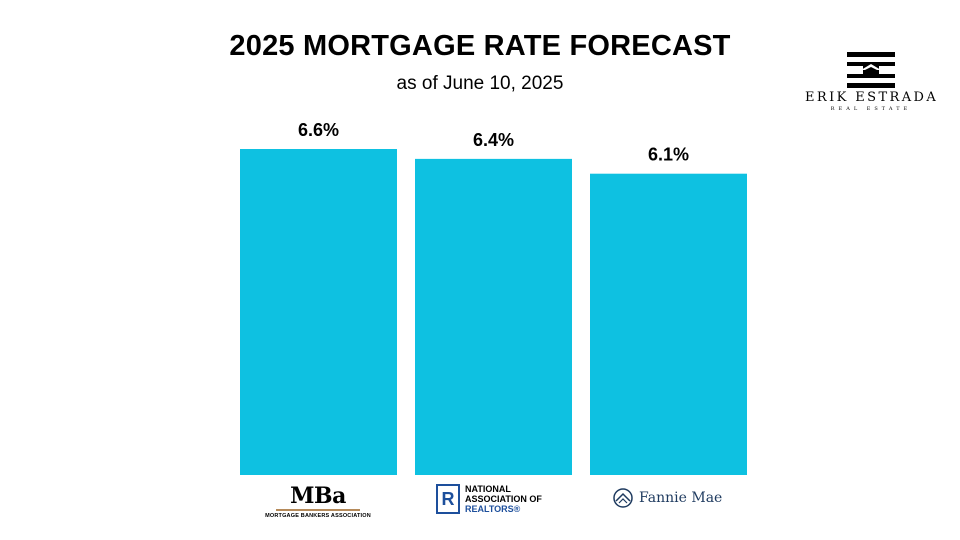  What do you see at coordinates (872, 97) in the screenshot?
I see `brand-name: ERIK ESTRADA` at bounding box center [872, 97].